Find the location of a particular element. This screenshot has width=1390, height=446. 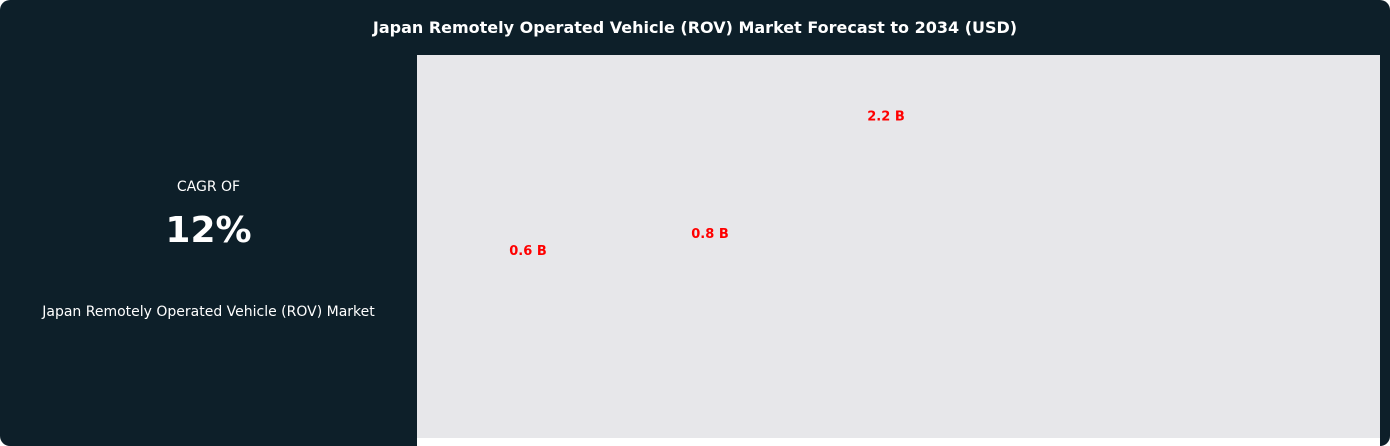

plot-bottom-strip is located at coordinates (898, 442).